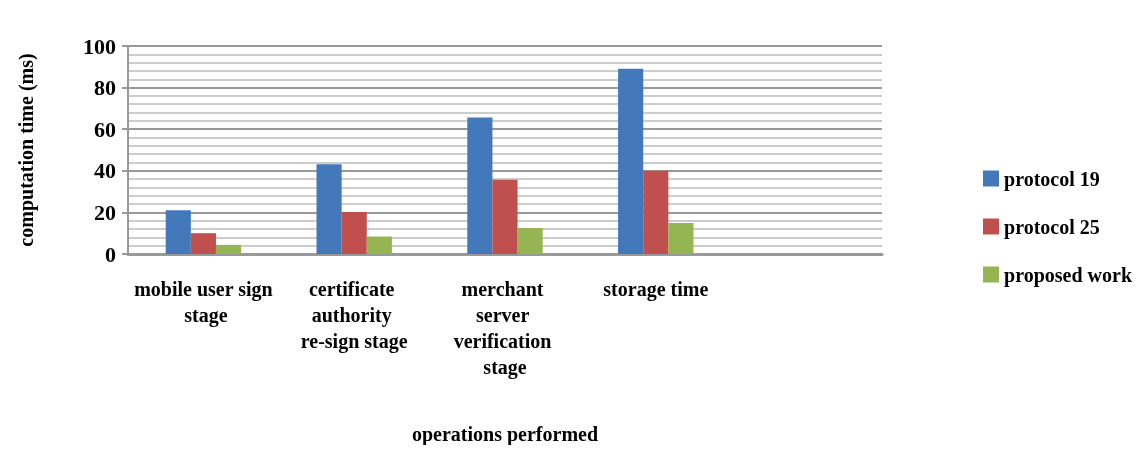 This screenshot has height=453, width=1145. I want to click on y-tick-label: 80, so click(105, 88).